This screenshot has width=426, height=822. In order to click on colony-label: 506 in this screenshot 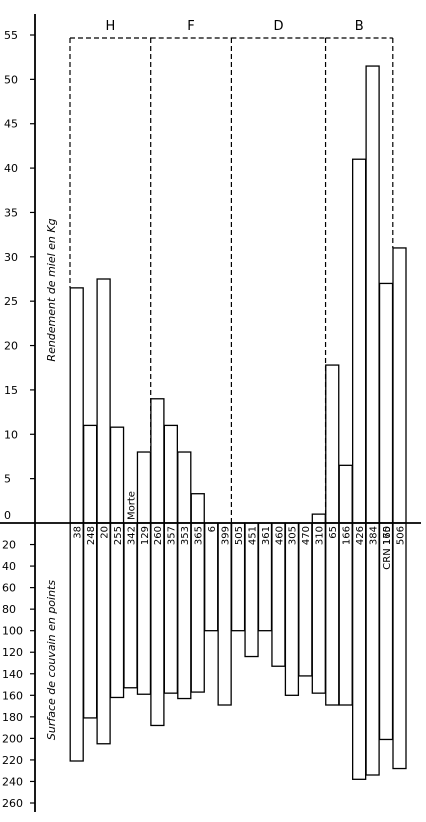, I will do `click(400, 535)`.